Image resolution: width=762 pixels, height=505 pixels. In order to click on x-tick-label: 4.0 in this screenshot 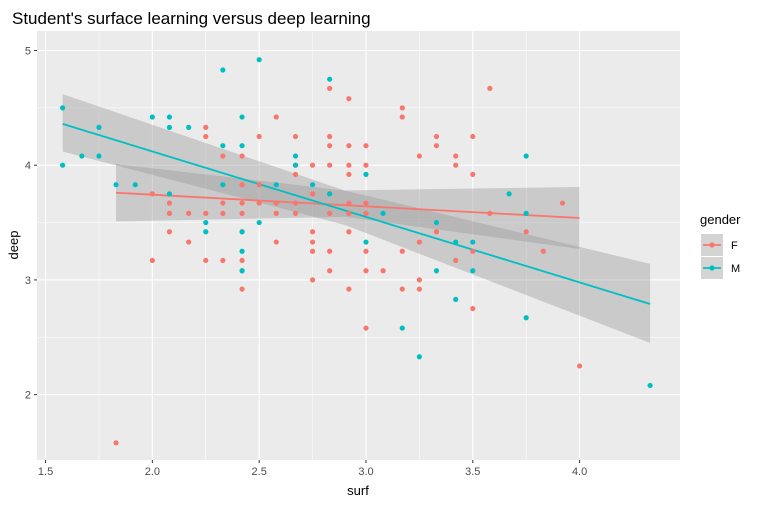, I will do `click(579, 472)`.